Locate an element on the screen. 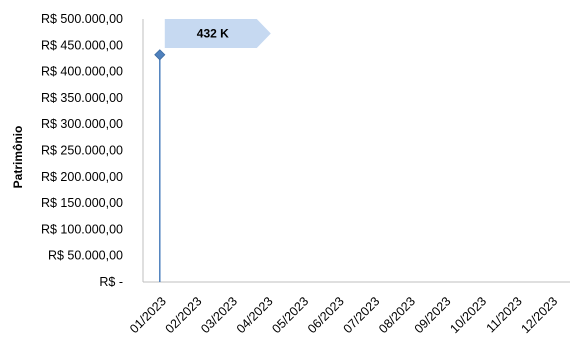 The height and width of the screenshot is (340, 581). x-tick-label: 10/2023 is located at coordinates (468, 315).